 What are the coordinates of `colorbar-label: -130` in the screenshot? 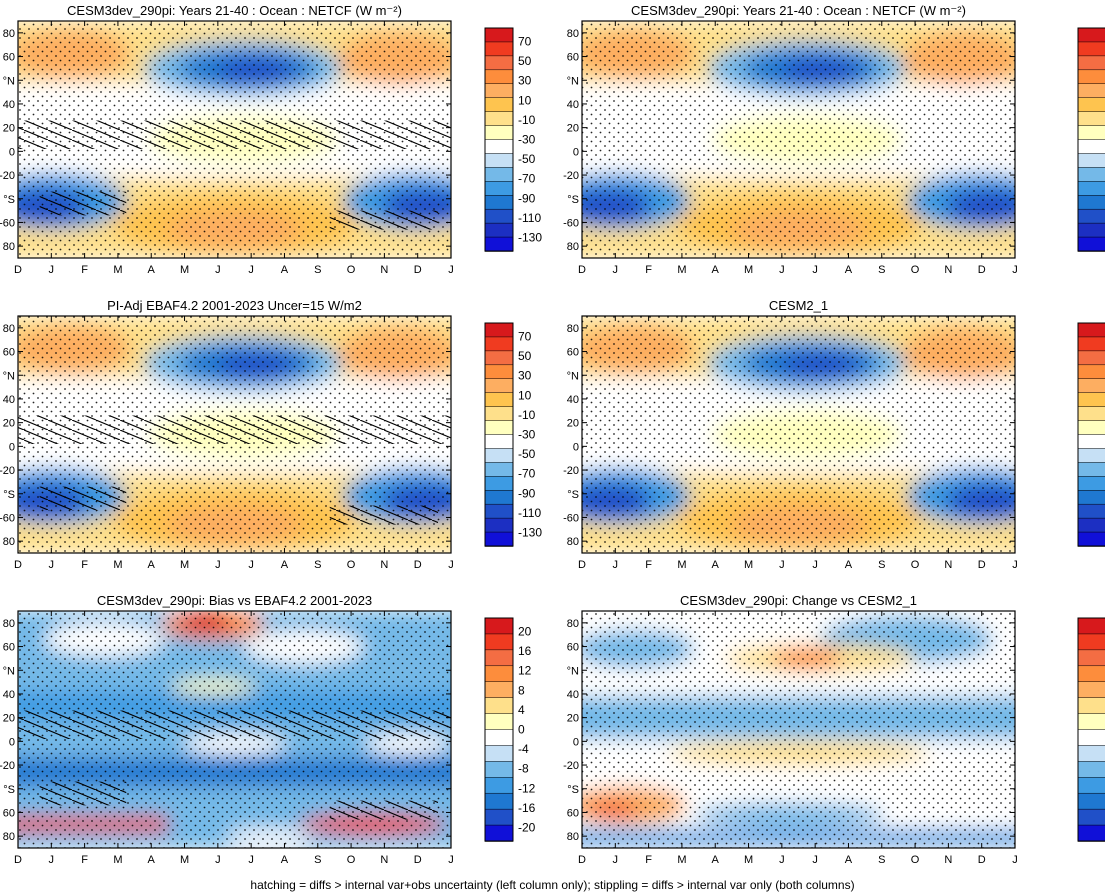 It's located at (530, 533).